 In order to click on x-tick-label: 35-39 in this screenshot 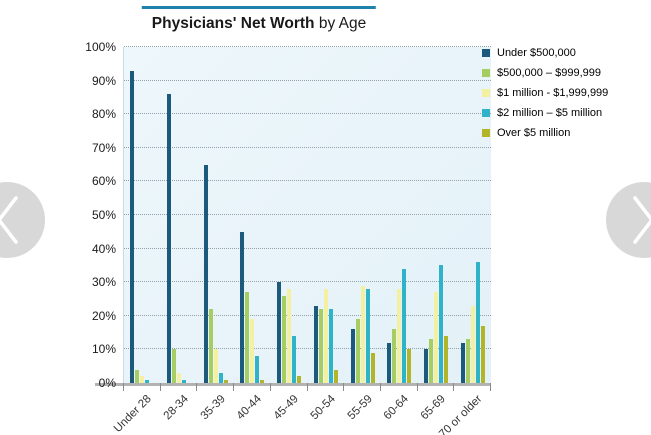, I will do `click(213, 408)`.